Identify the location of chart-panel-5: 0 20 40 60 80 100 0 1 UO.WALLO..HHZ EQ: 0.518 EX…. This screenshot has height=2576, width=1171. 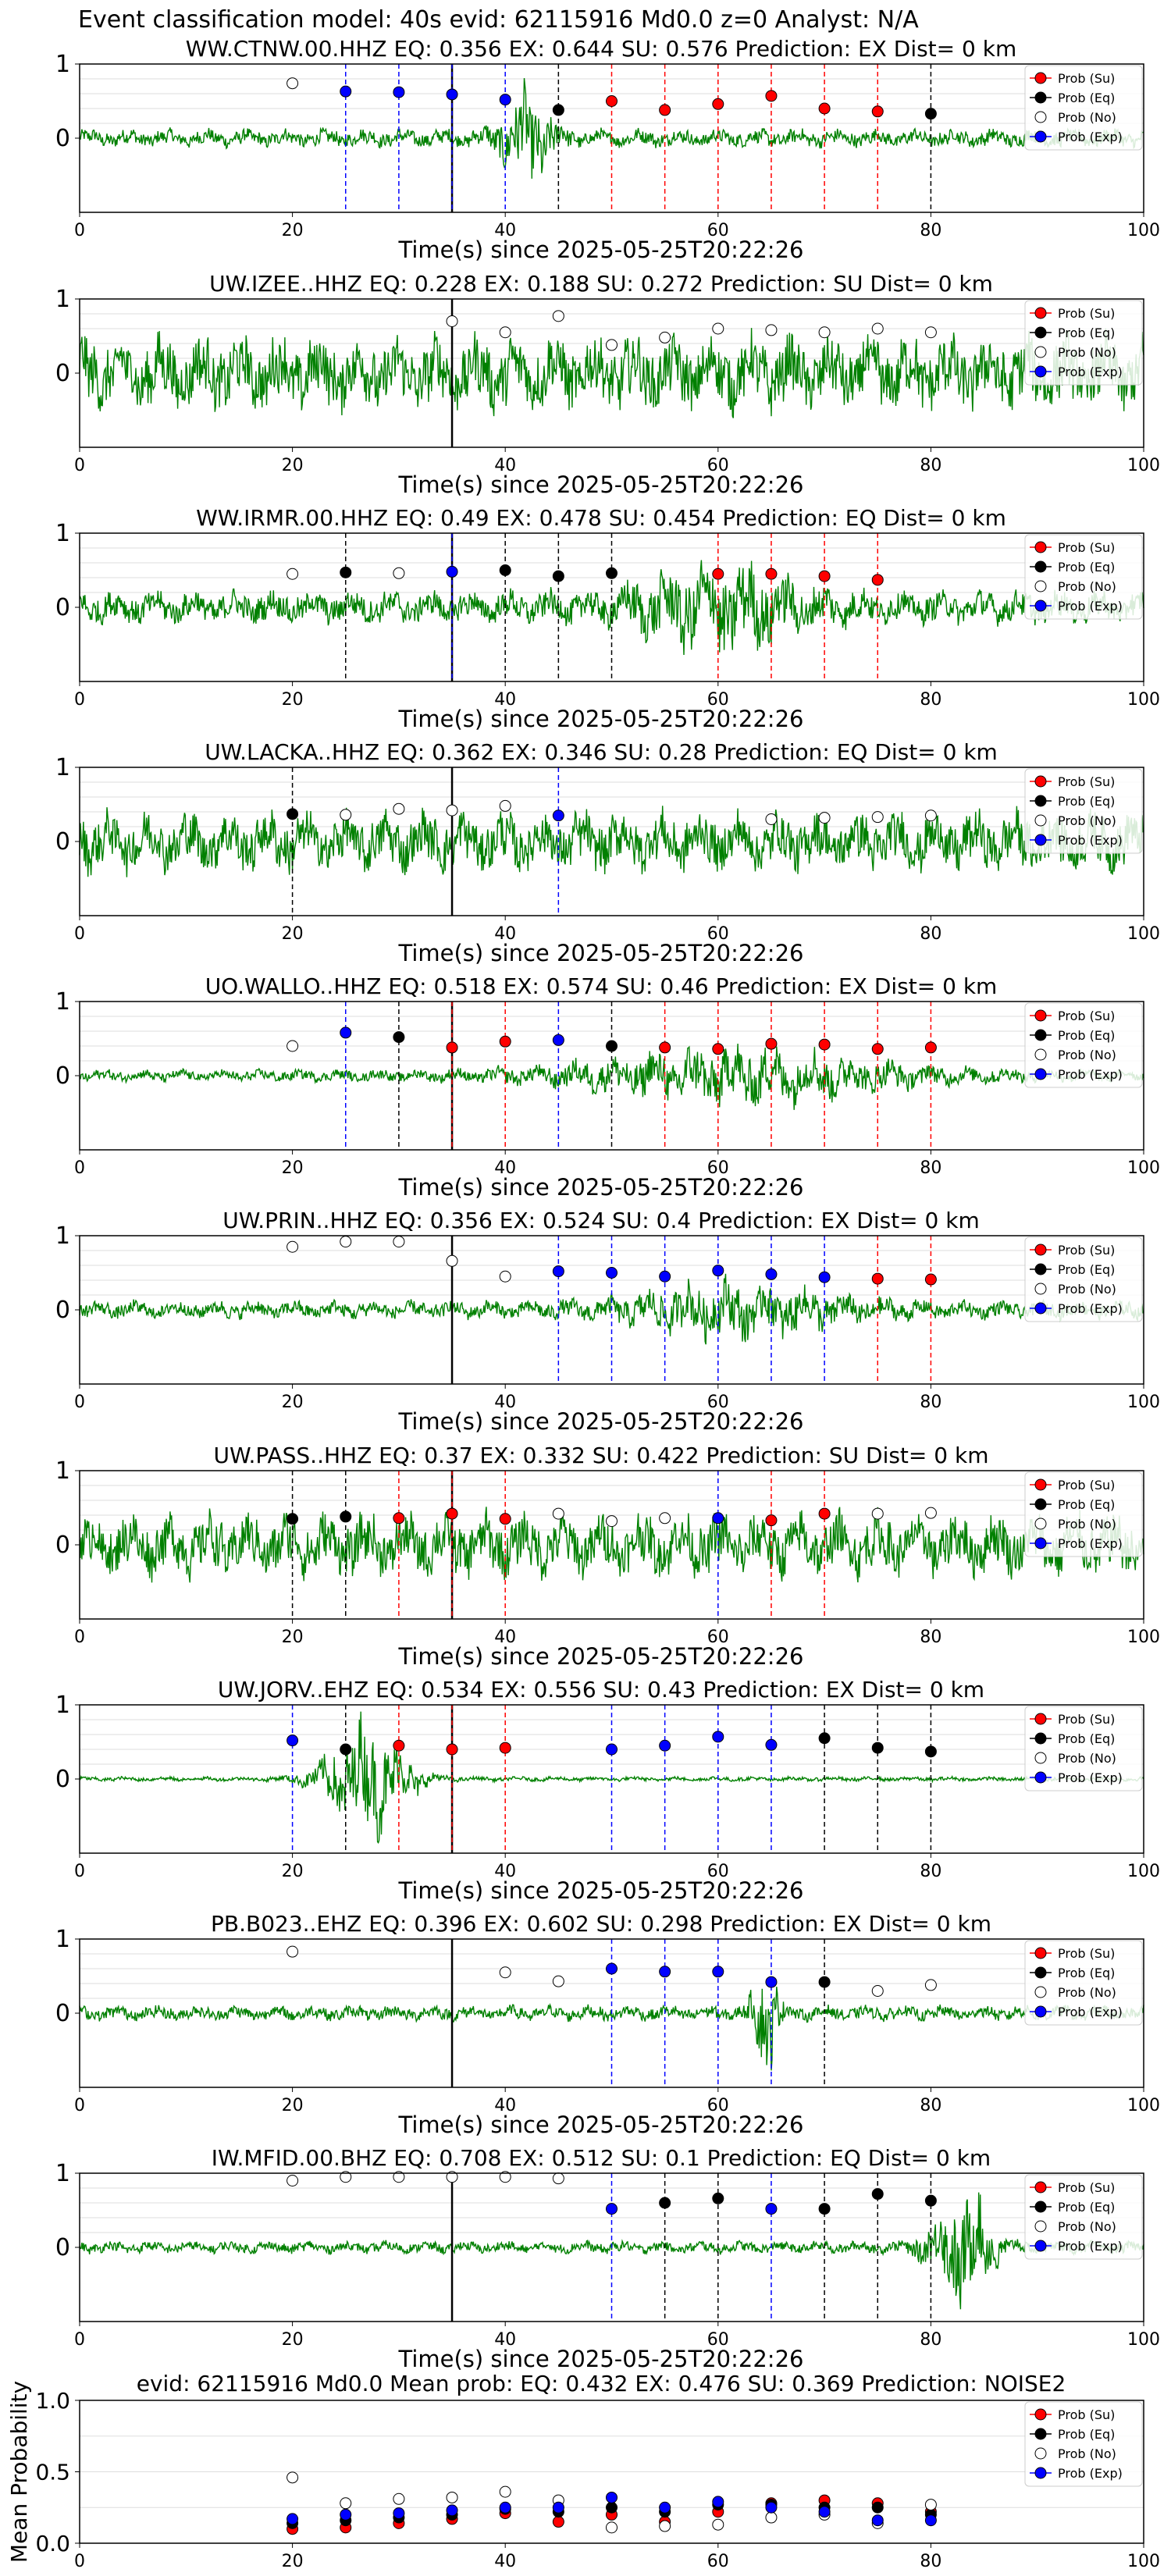
(607, 1087).